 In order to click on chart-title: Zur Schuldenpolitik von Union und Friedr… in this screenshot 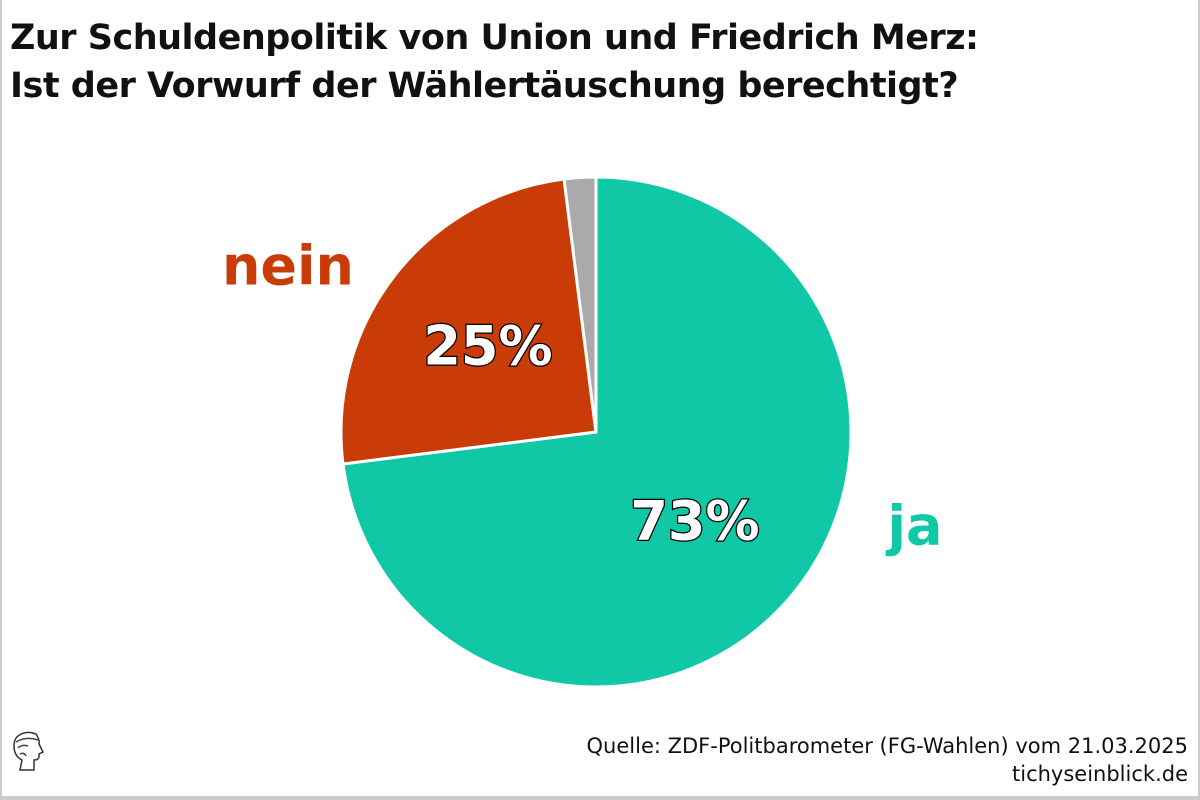, I will do `click(494, 62)`.